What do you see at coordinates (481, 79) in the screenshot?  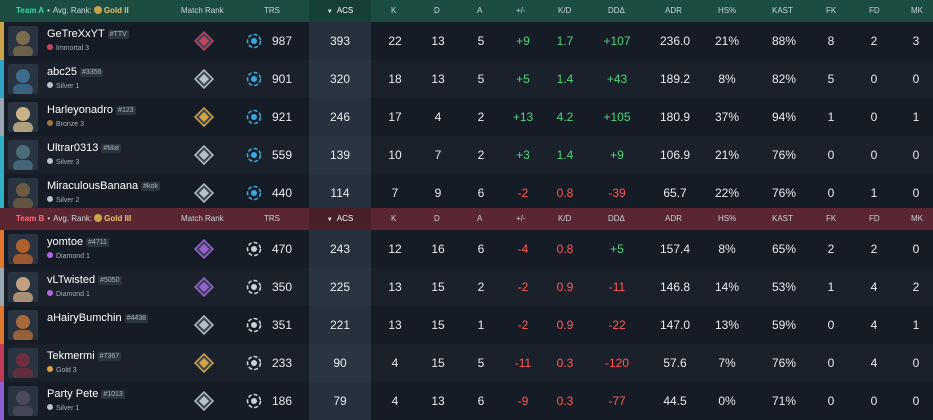 I see `stat-a: 5` at bounding box center [481, 79].